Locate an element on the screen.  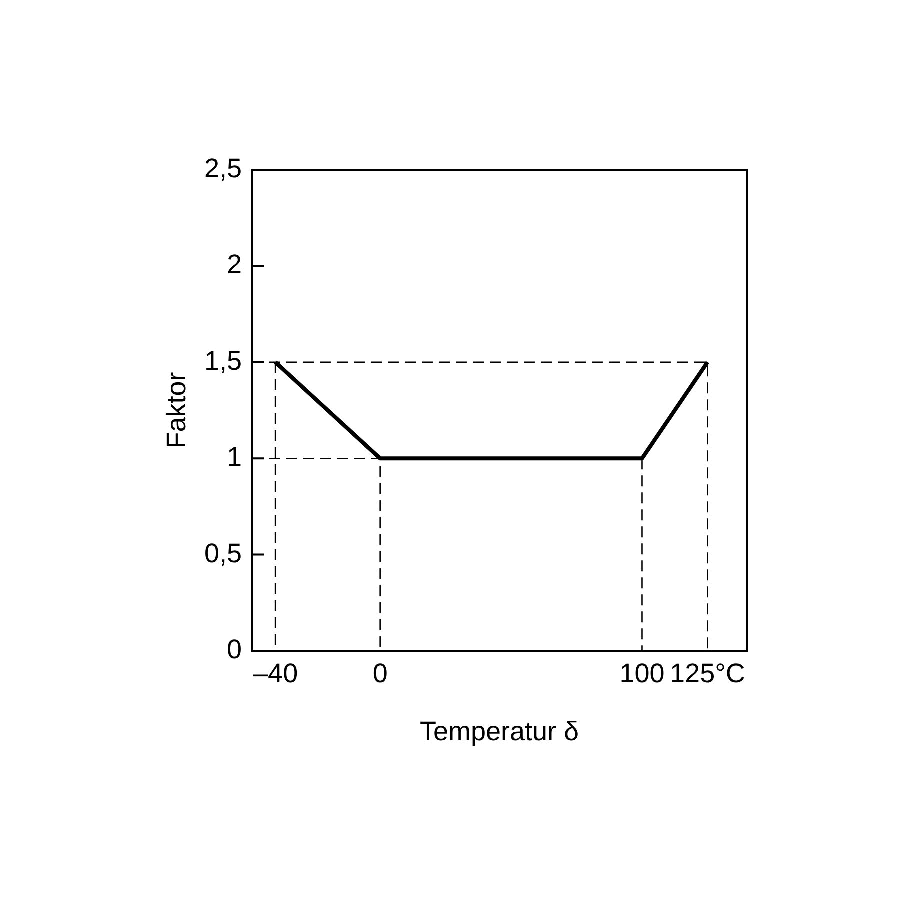
y-tick-label: 0 is located at coordinates (234, 649).